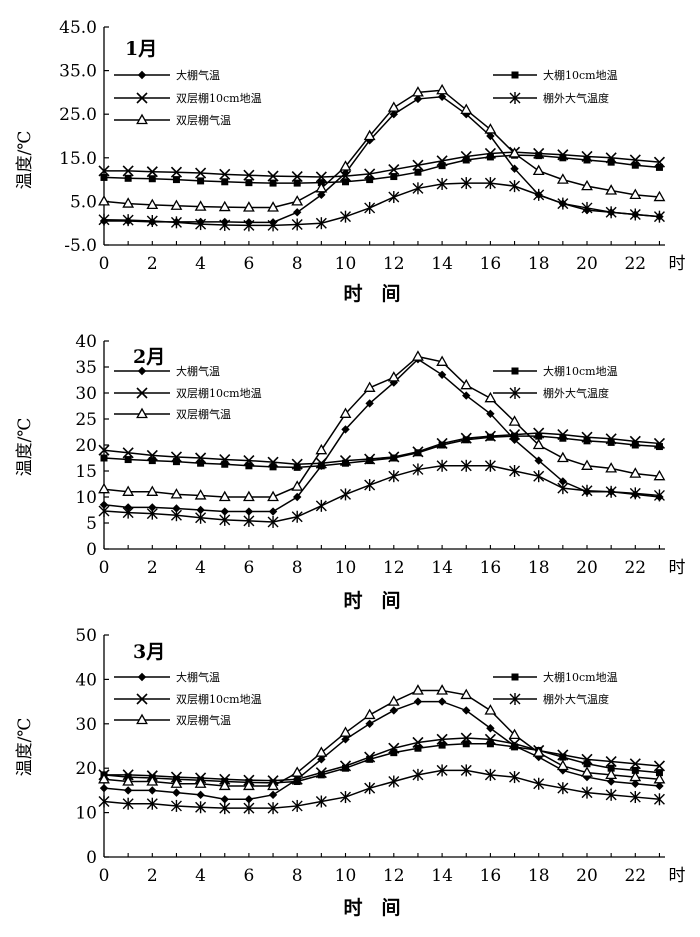 The width and height of the screenshot is (700, 937). I want to click on x-tick-label: 14, so click(442, 568).